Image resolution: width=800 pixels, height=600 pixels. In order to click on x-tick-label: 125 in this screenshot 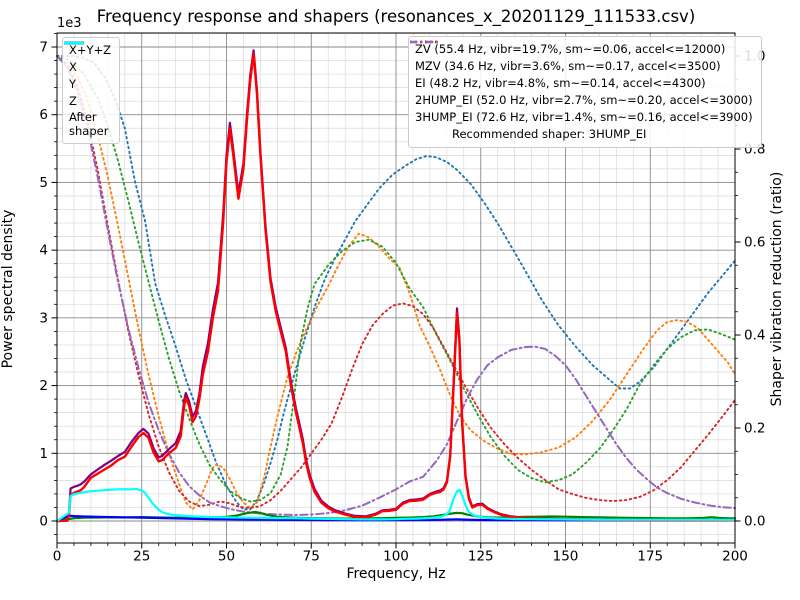, I will do `click(481, 557)`.